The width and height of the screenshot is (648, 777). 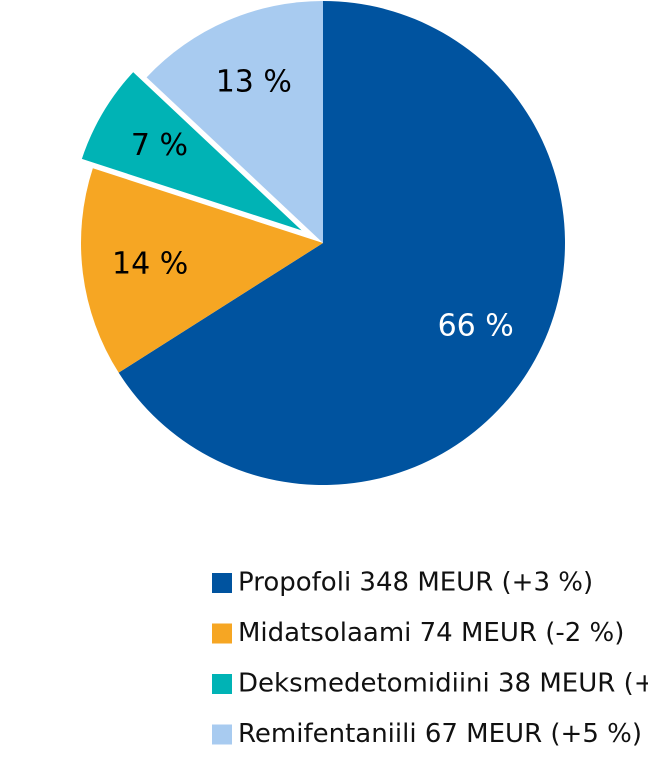 What do you see at coordinates (150, 263) in the screenshot?
I see `slice-label: 14 %` at bounding box center [150, 263].